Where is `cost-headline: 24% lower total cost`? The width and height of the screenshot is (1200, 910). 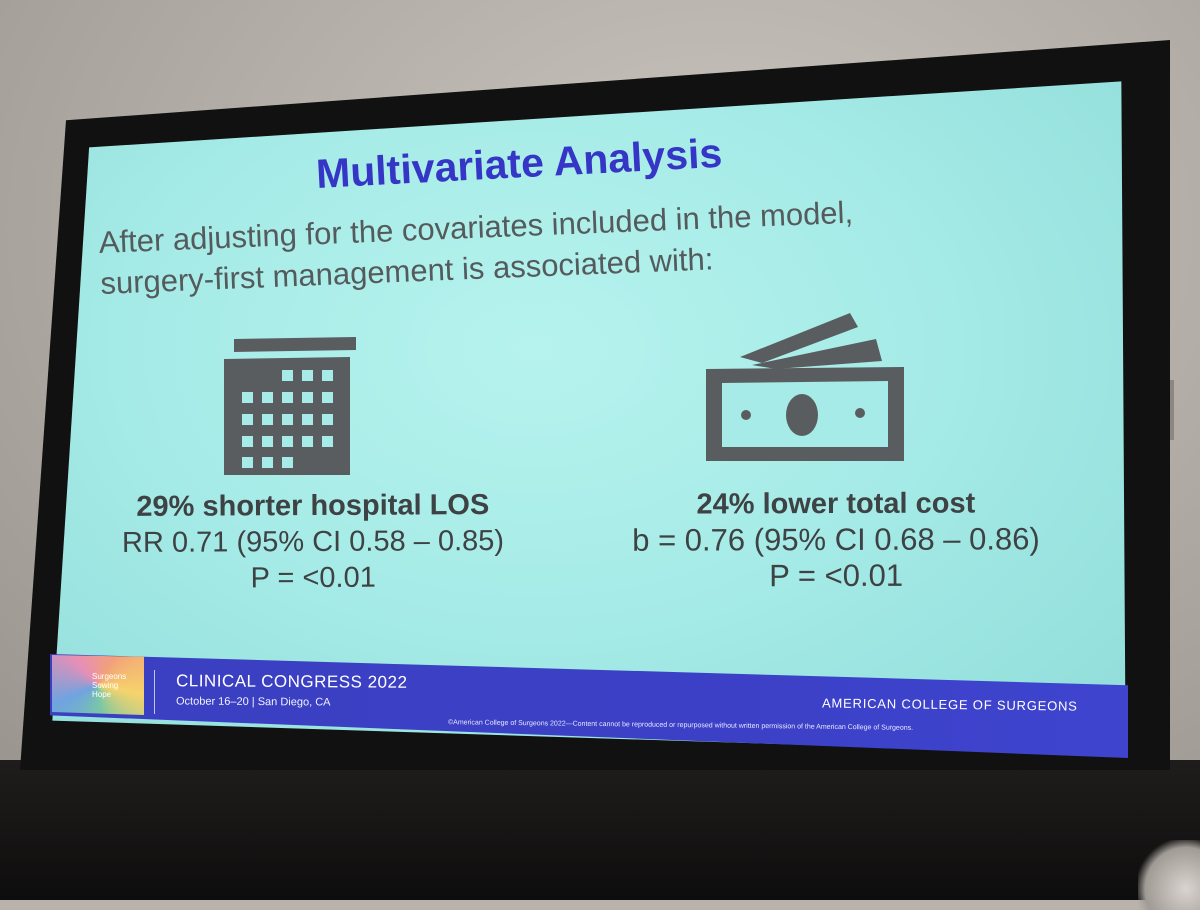 cost-headline: 24% lower total cost is located at coordinates (836, 504).